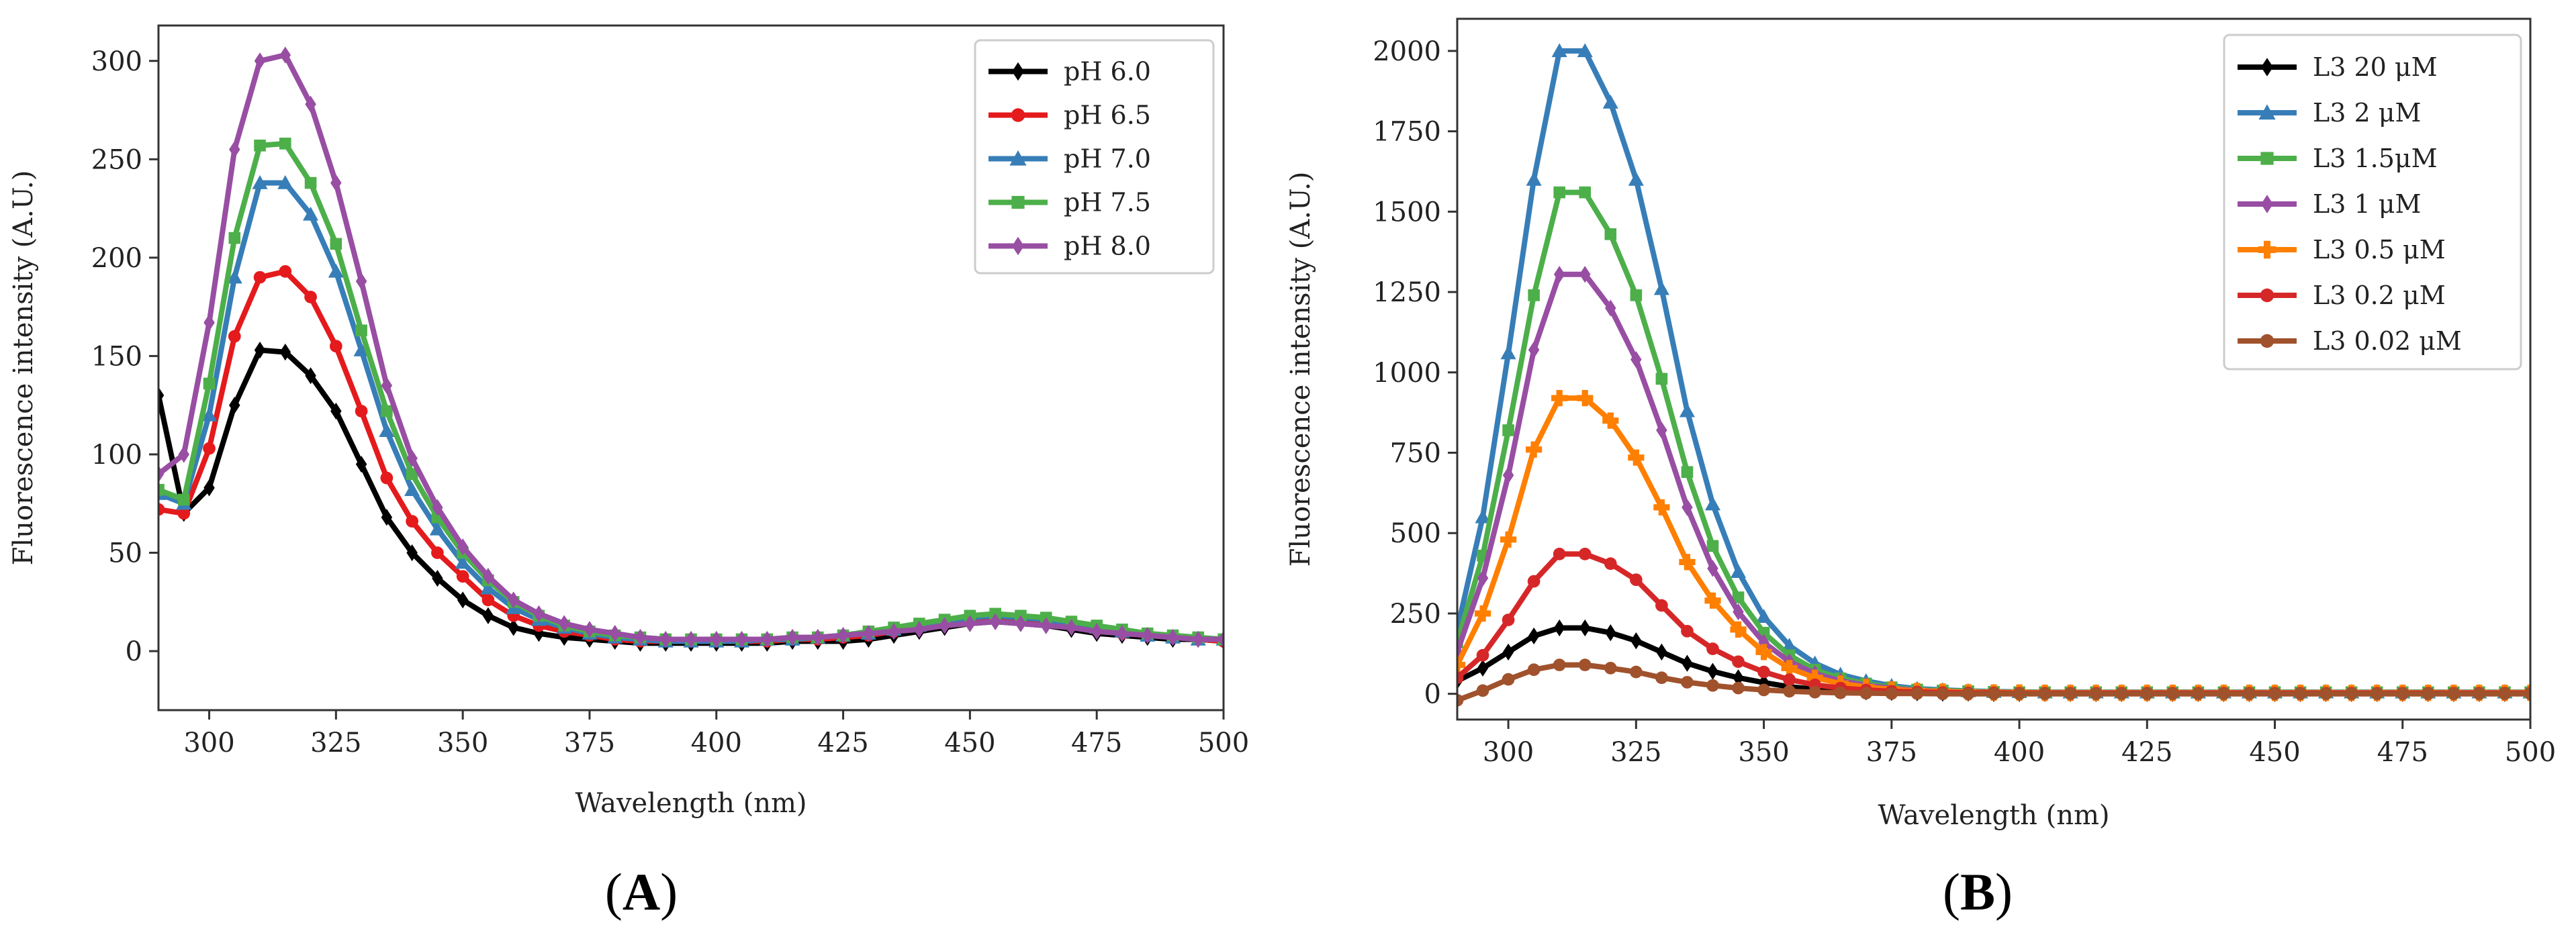 The image size is (2576, 935). Describe the element at coordinates (1300, 369) in the screenshot. I see `y-axis-label: Fluorescence intensity (A.U.)` at that location.